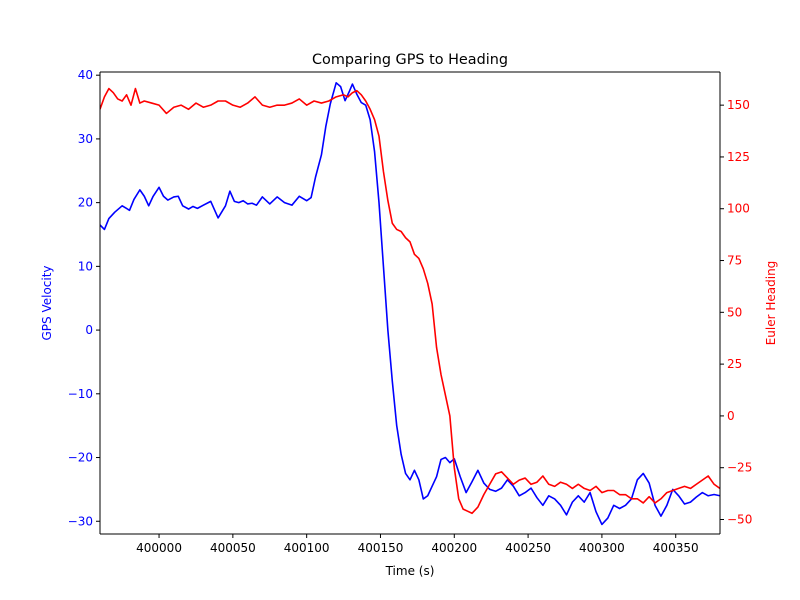 Image resolution: width=800 pixels, height=600 pixels. I want to click on x-tick-label: 400300, so click(602, 548).